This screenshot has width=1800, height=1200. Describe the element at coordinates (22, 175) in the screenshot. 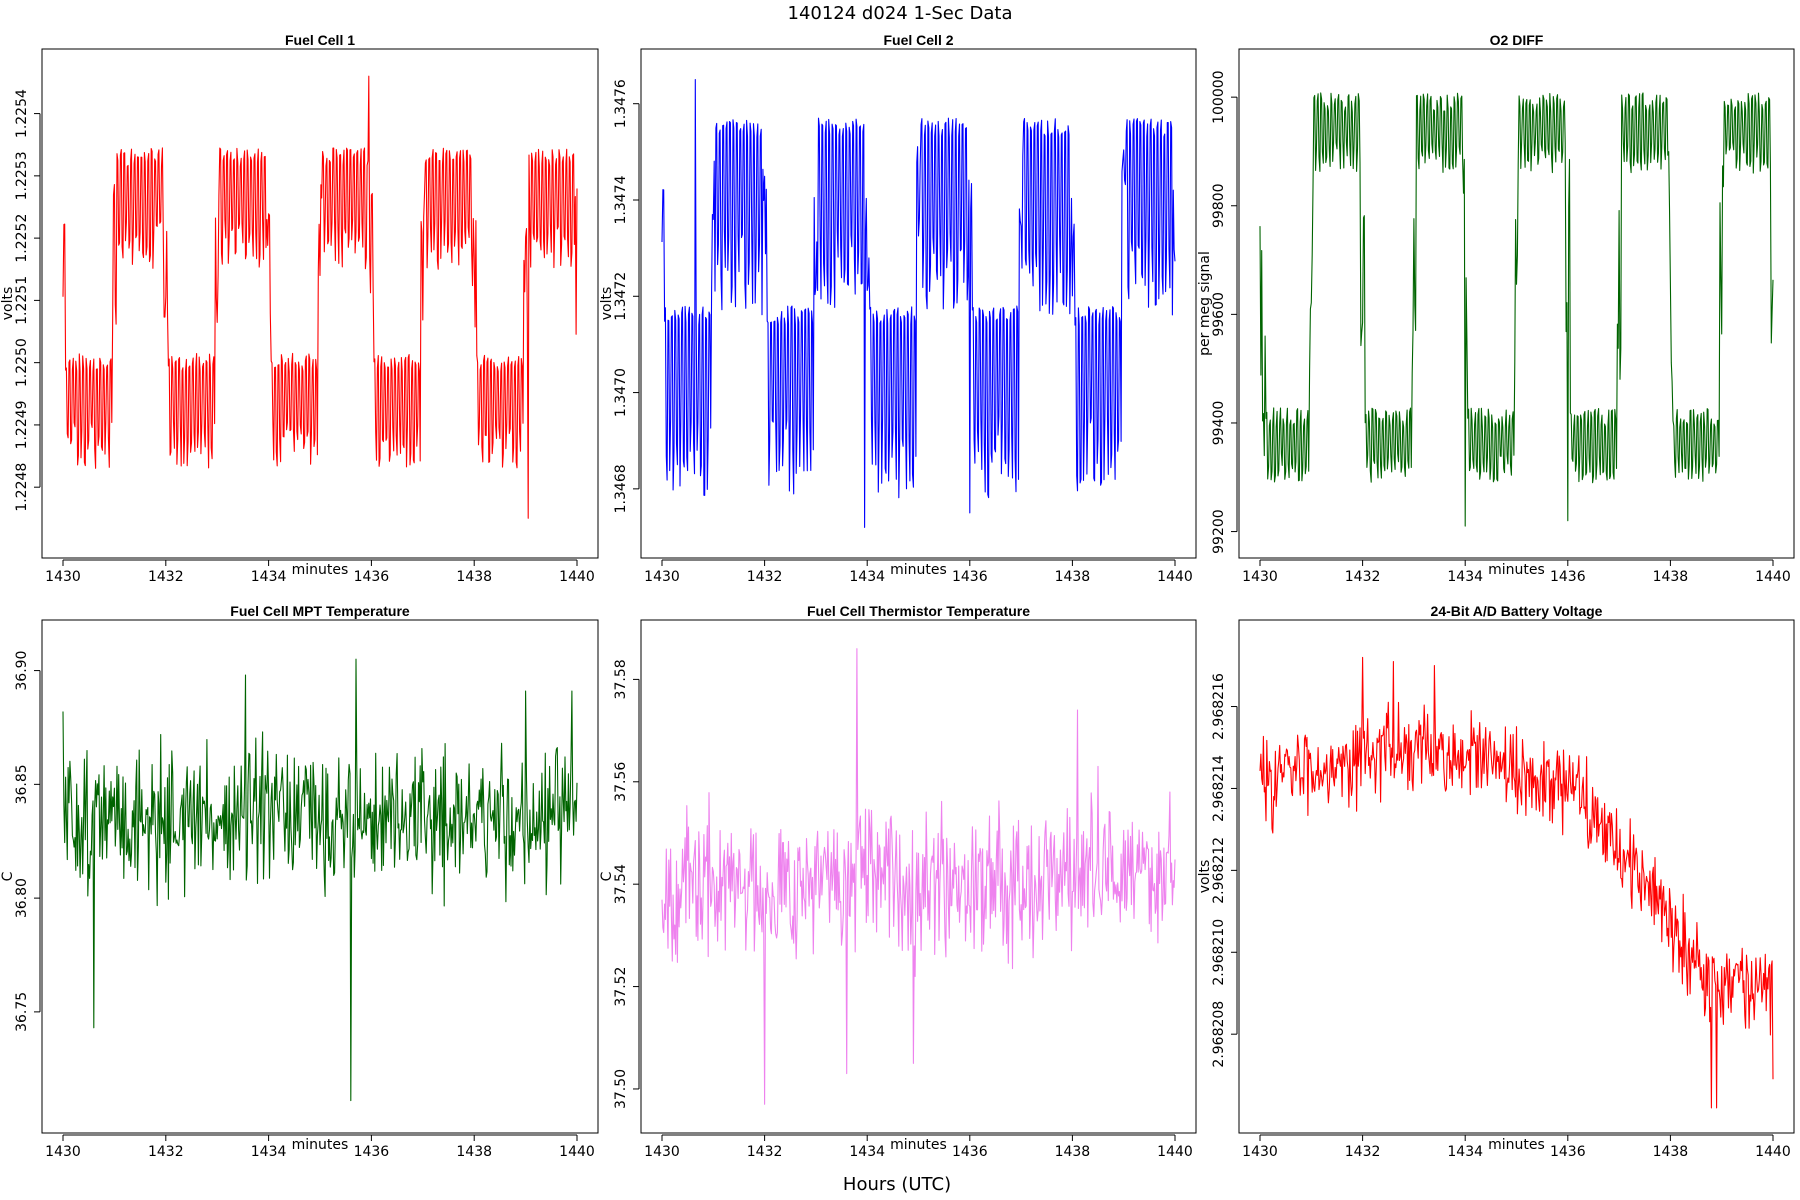

I see `y-tick-label: 1.2253` at that location.